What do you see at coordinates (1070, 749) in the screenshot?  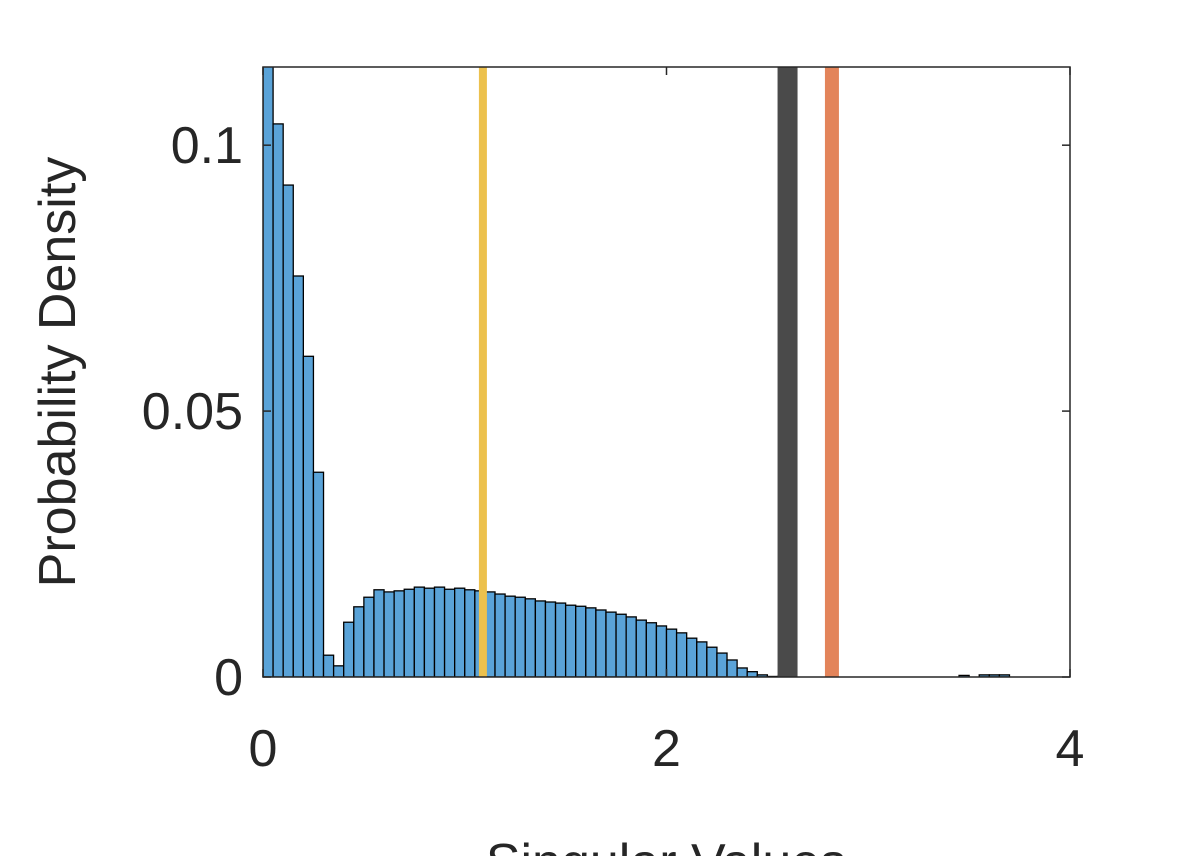 I see `x-tick-label: 4` at bounding box center [1070, 749].